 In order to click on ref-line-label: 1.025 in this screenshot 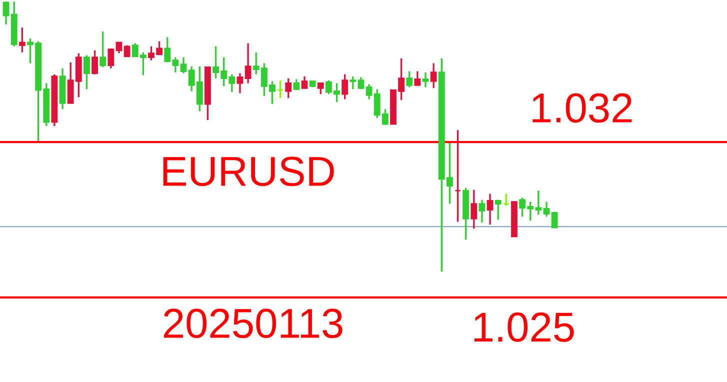, I will do `click(524, 327)`.